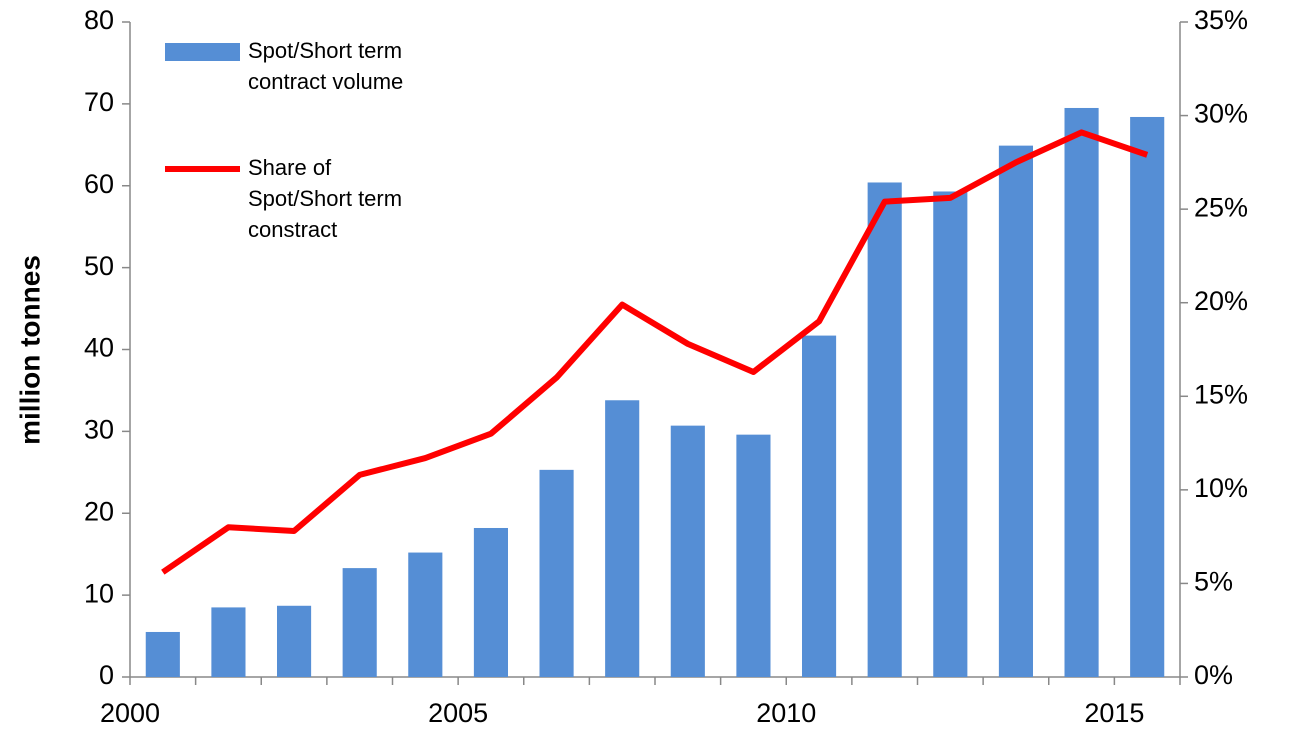  Describe the element at coordinates (1114, 713) in the screenshot. I see `x-tick-label: 2015` at that location.